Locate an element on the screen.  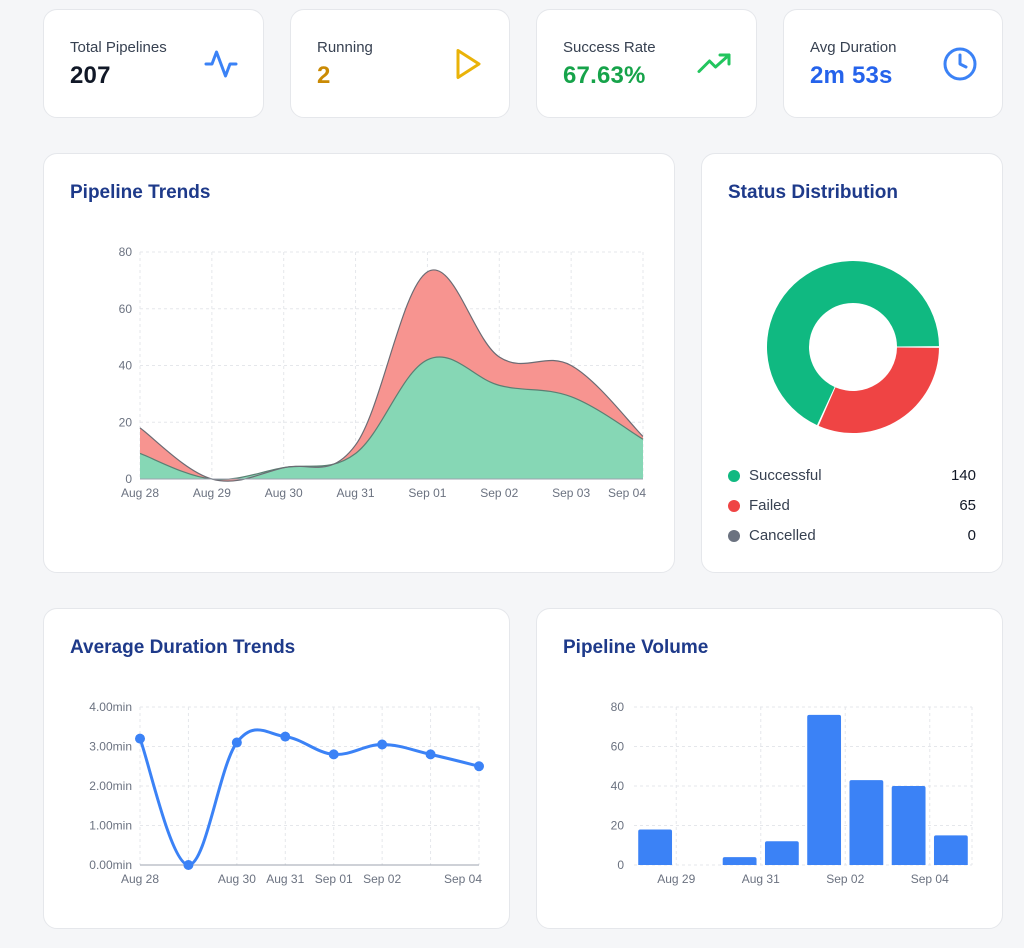
area-line-failed is located at coordinates (391, 375).